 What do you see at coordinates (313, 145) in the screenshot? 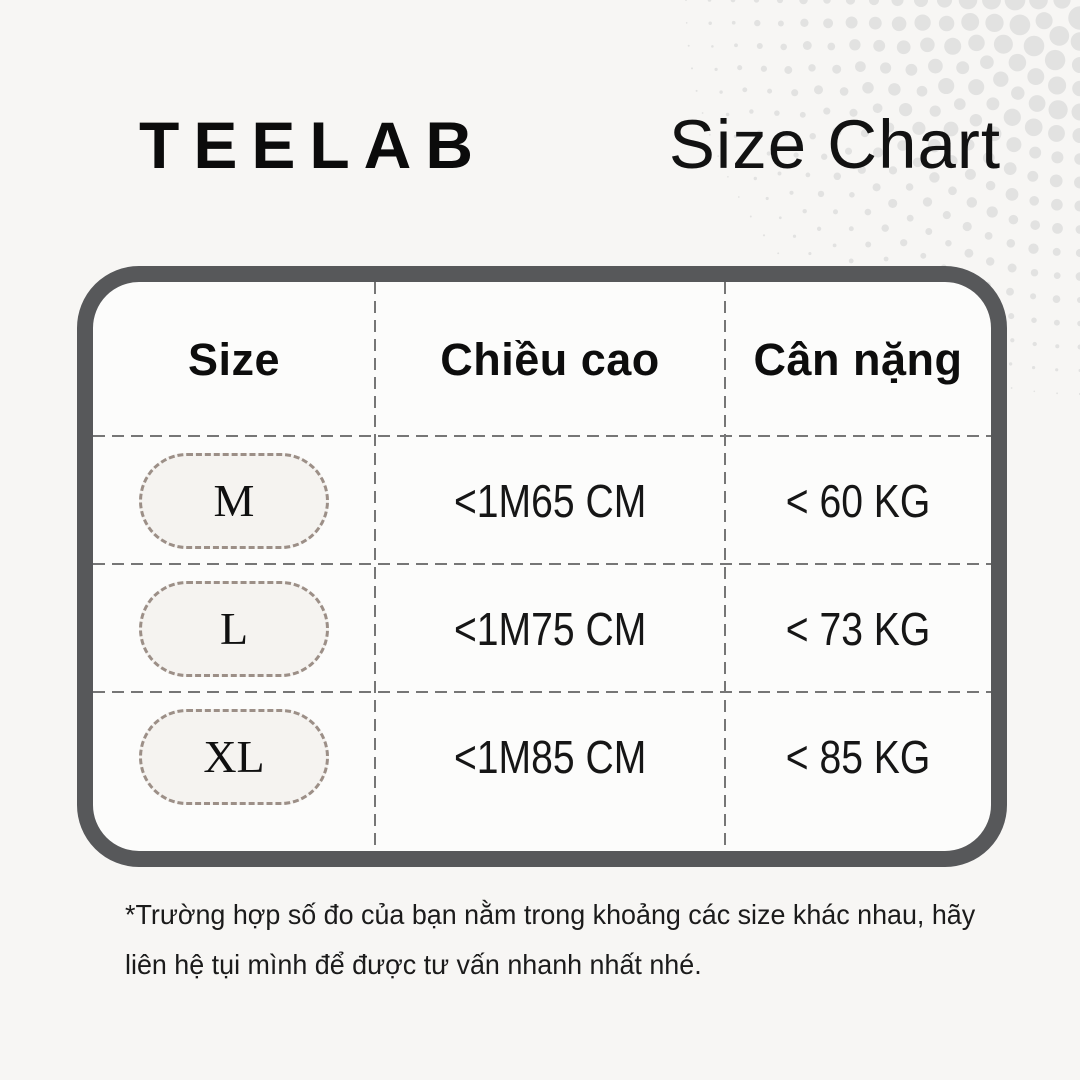
I see `brand-logo: TEELAB` at bounding box center [313, 145].